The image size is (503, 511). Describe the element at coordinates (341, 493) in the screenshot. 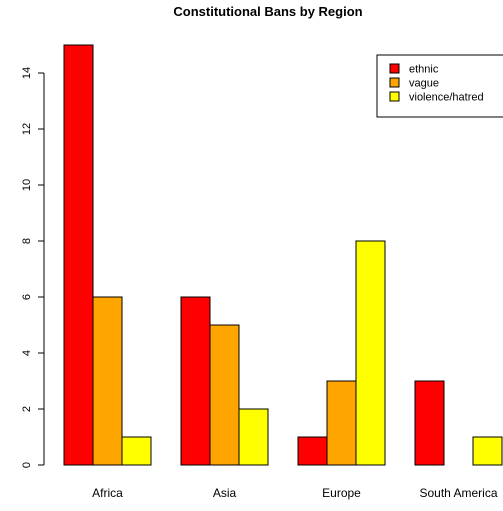

I see `x-tick-label: Europe` at that location.